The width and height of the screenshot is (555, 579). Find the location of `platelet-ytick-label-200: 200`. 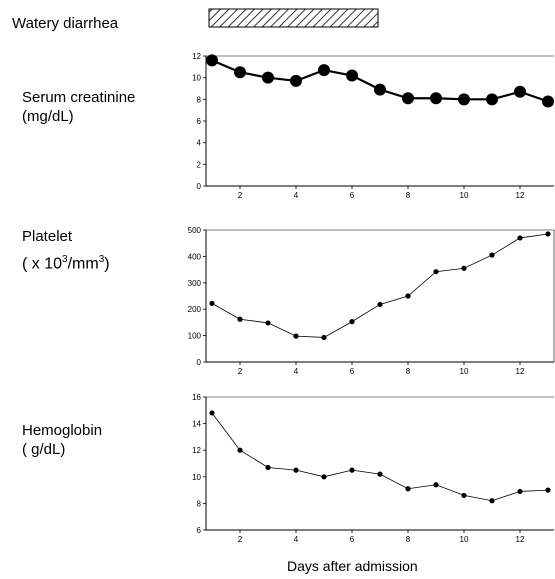

platelet-ytick-label-200: 200 is located at coordinates (195, 309).